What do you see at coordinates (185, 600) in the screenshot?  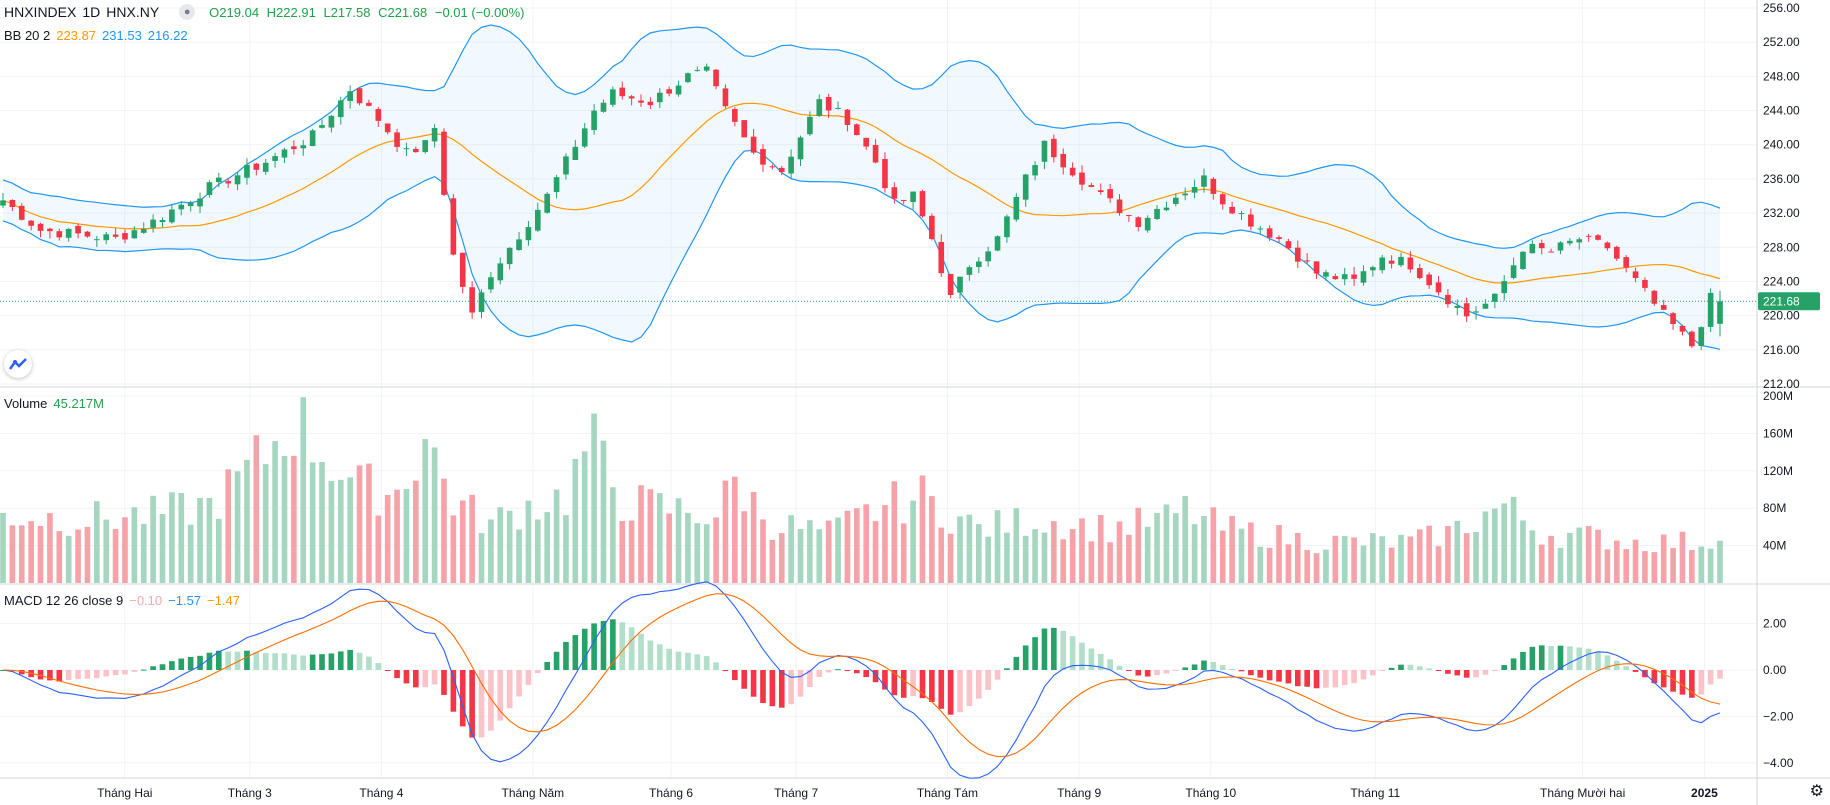 I see `macd-line-value: −1.57` at bounding box center [185, 600].